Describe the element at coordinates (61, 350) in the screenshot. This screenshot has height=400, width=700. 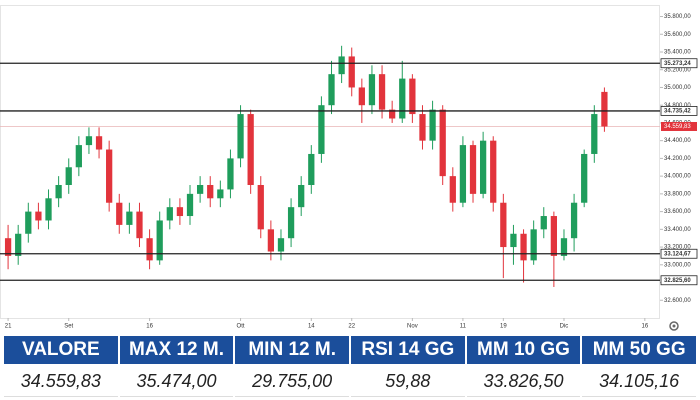
I see `table-header: VALORE` at that location.